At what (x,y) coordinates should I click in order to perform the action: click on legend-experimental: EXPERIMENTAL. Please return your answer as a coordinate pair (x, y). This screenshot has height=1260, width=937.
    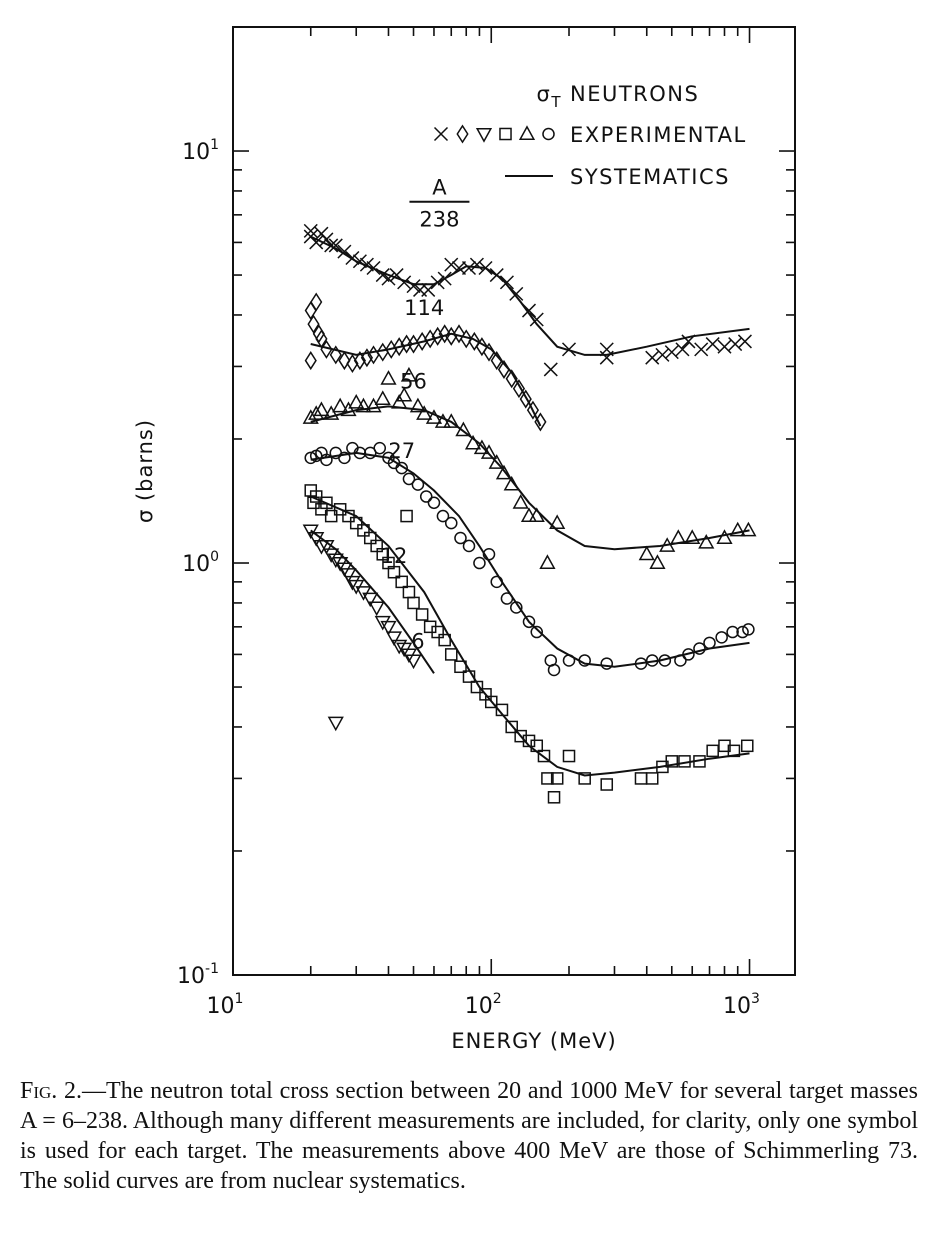
    Looking at the image, I should click on (658, 135).